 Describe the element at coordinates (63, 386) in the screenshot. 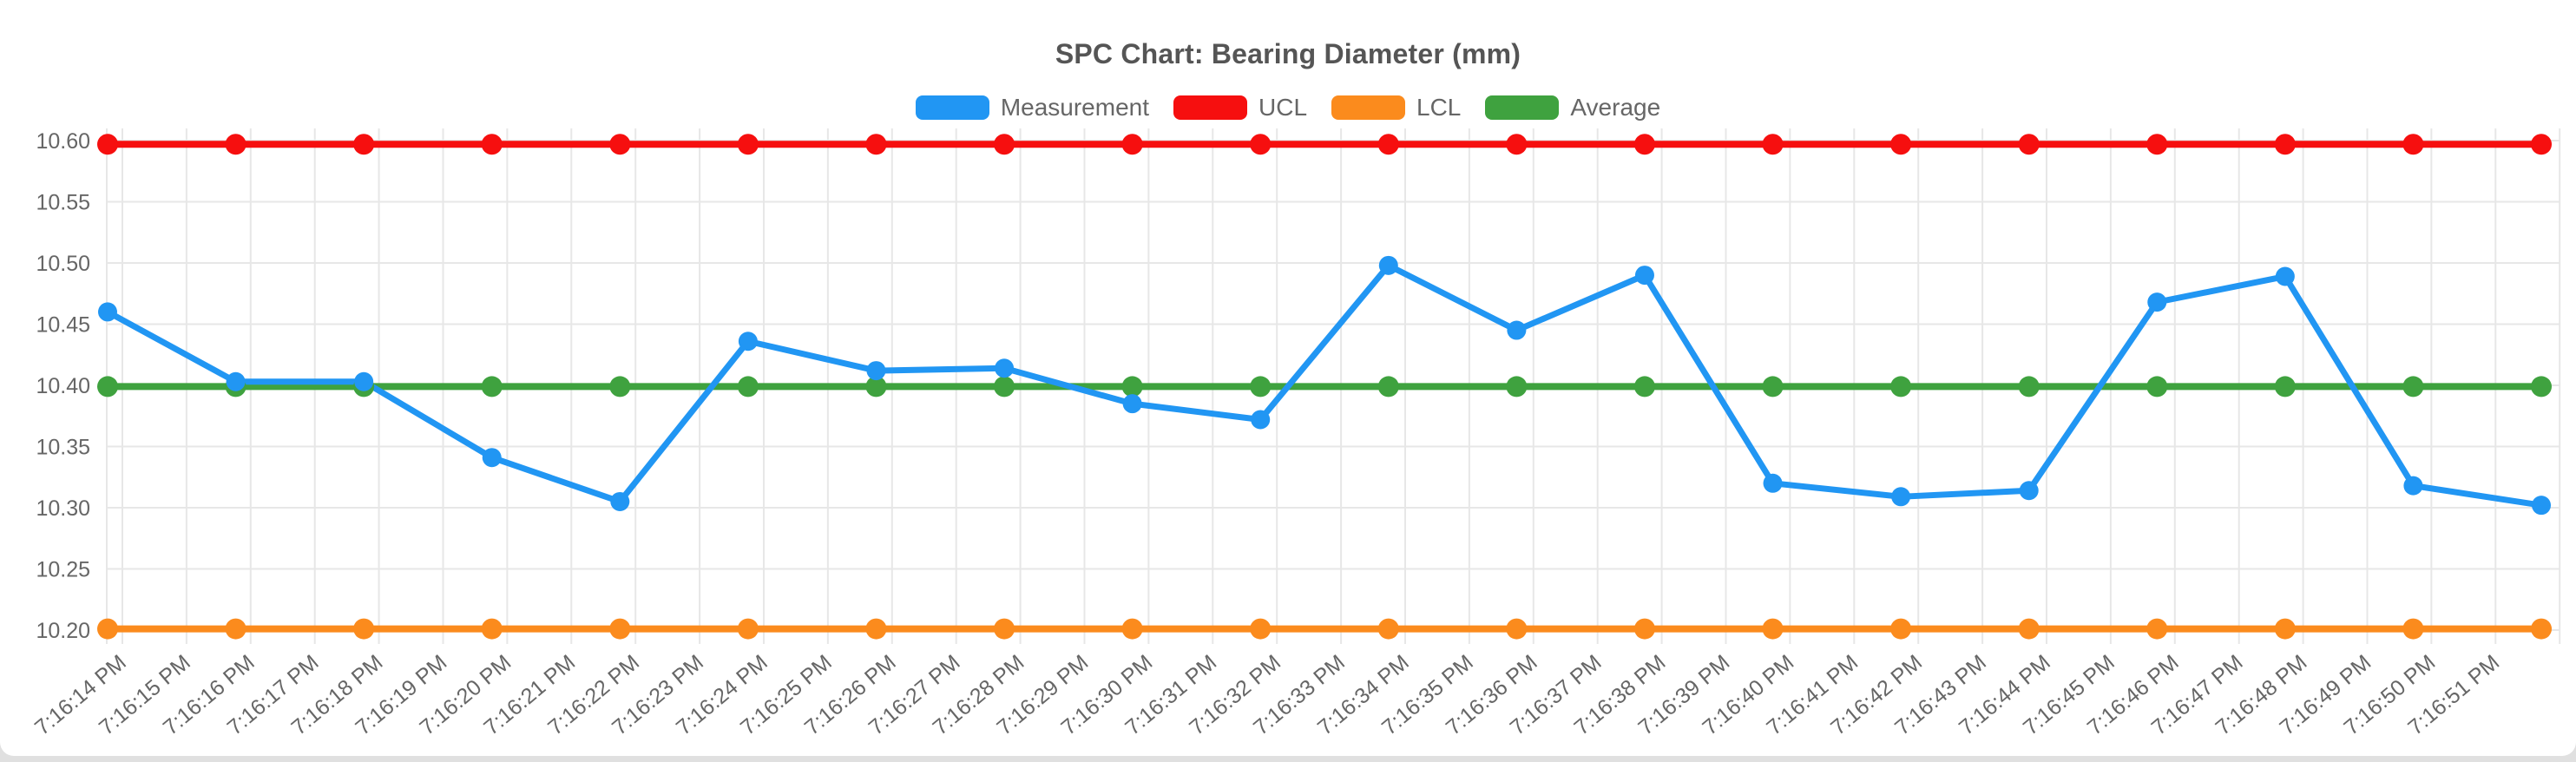

I see `y-axis-tick-label: 10.40` at that location.